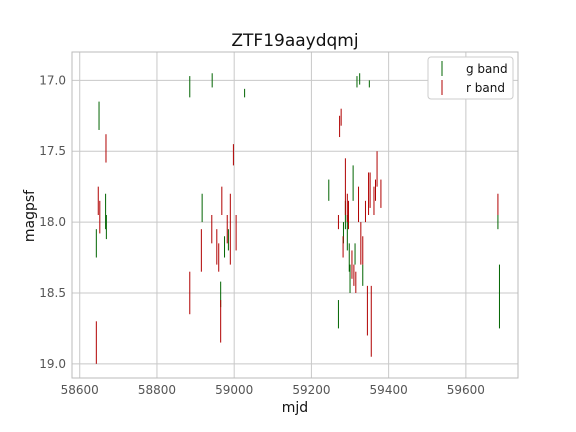 The width and height of the screenshot is (576, 432). Describe the element at coordinates (234, 390) in the screenshot. I see `x-tick-label: 59000` at that location.